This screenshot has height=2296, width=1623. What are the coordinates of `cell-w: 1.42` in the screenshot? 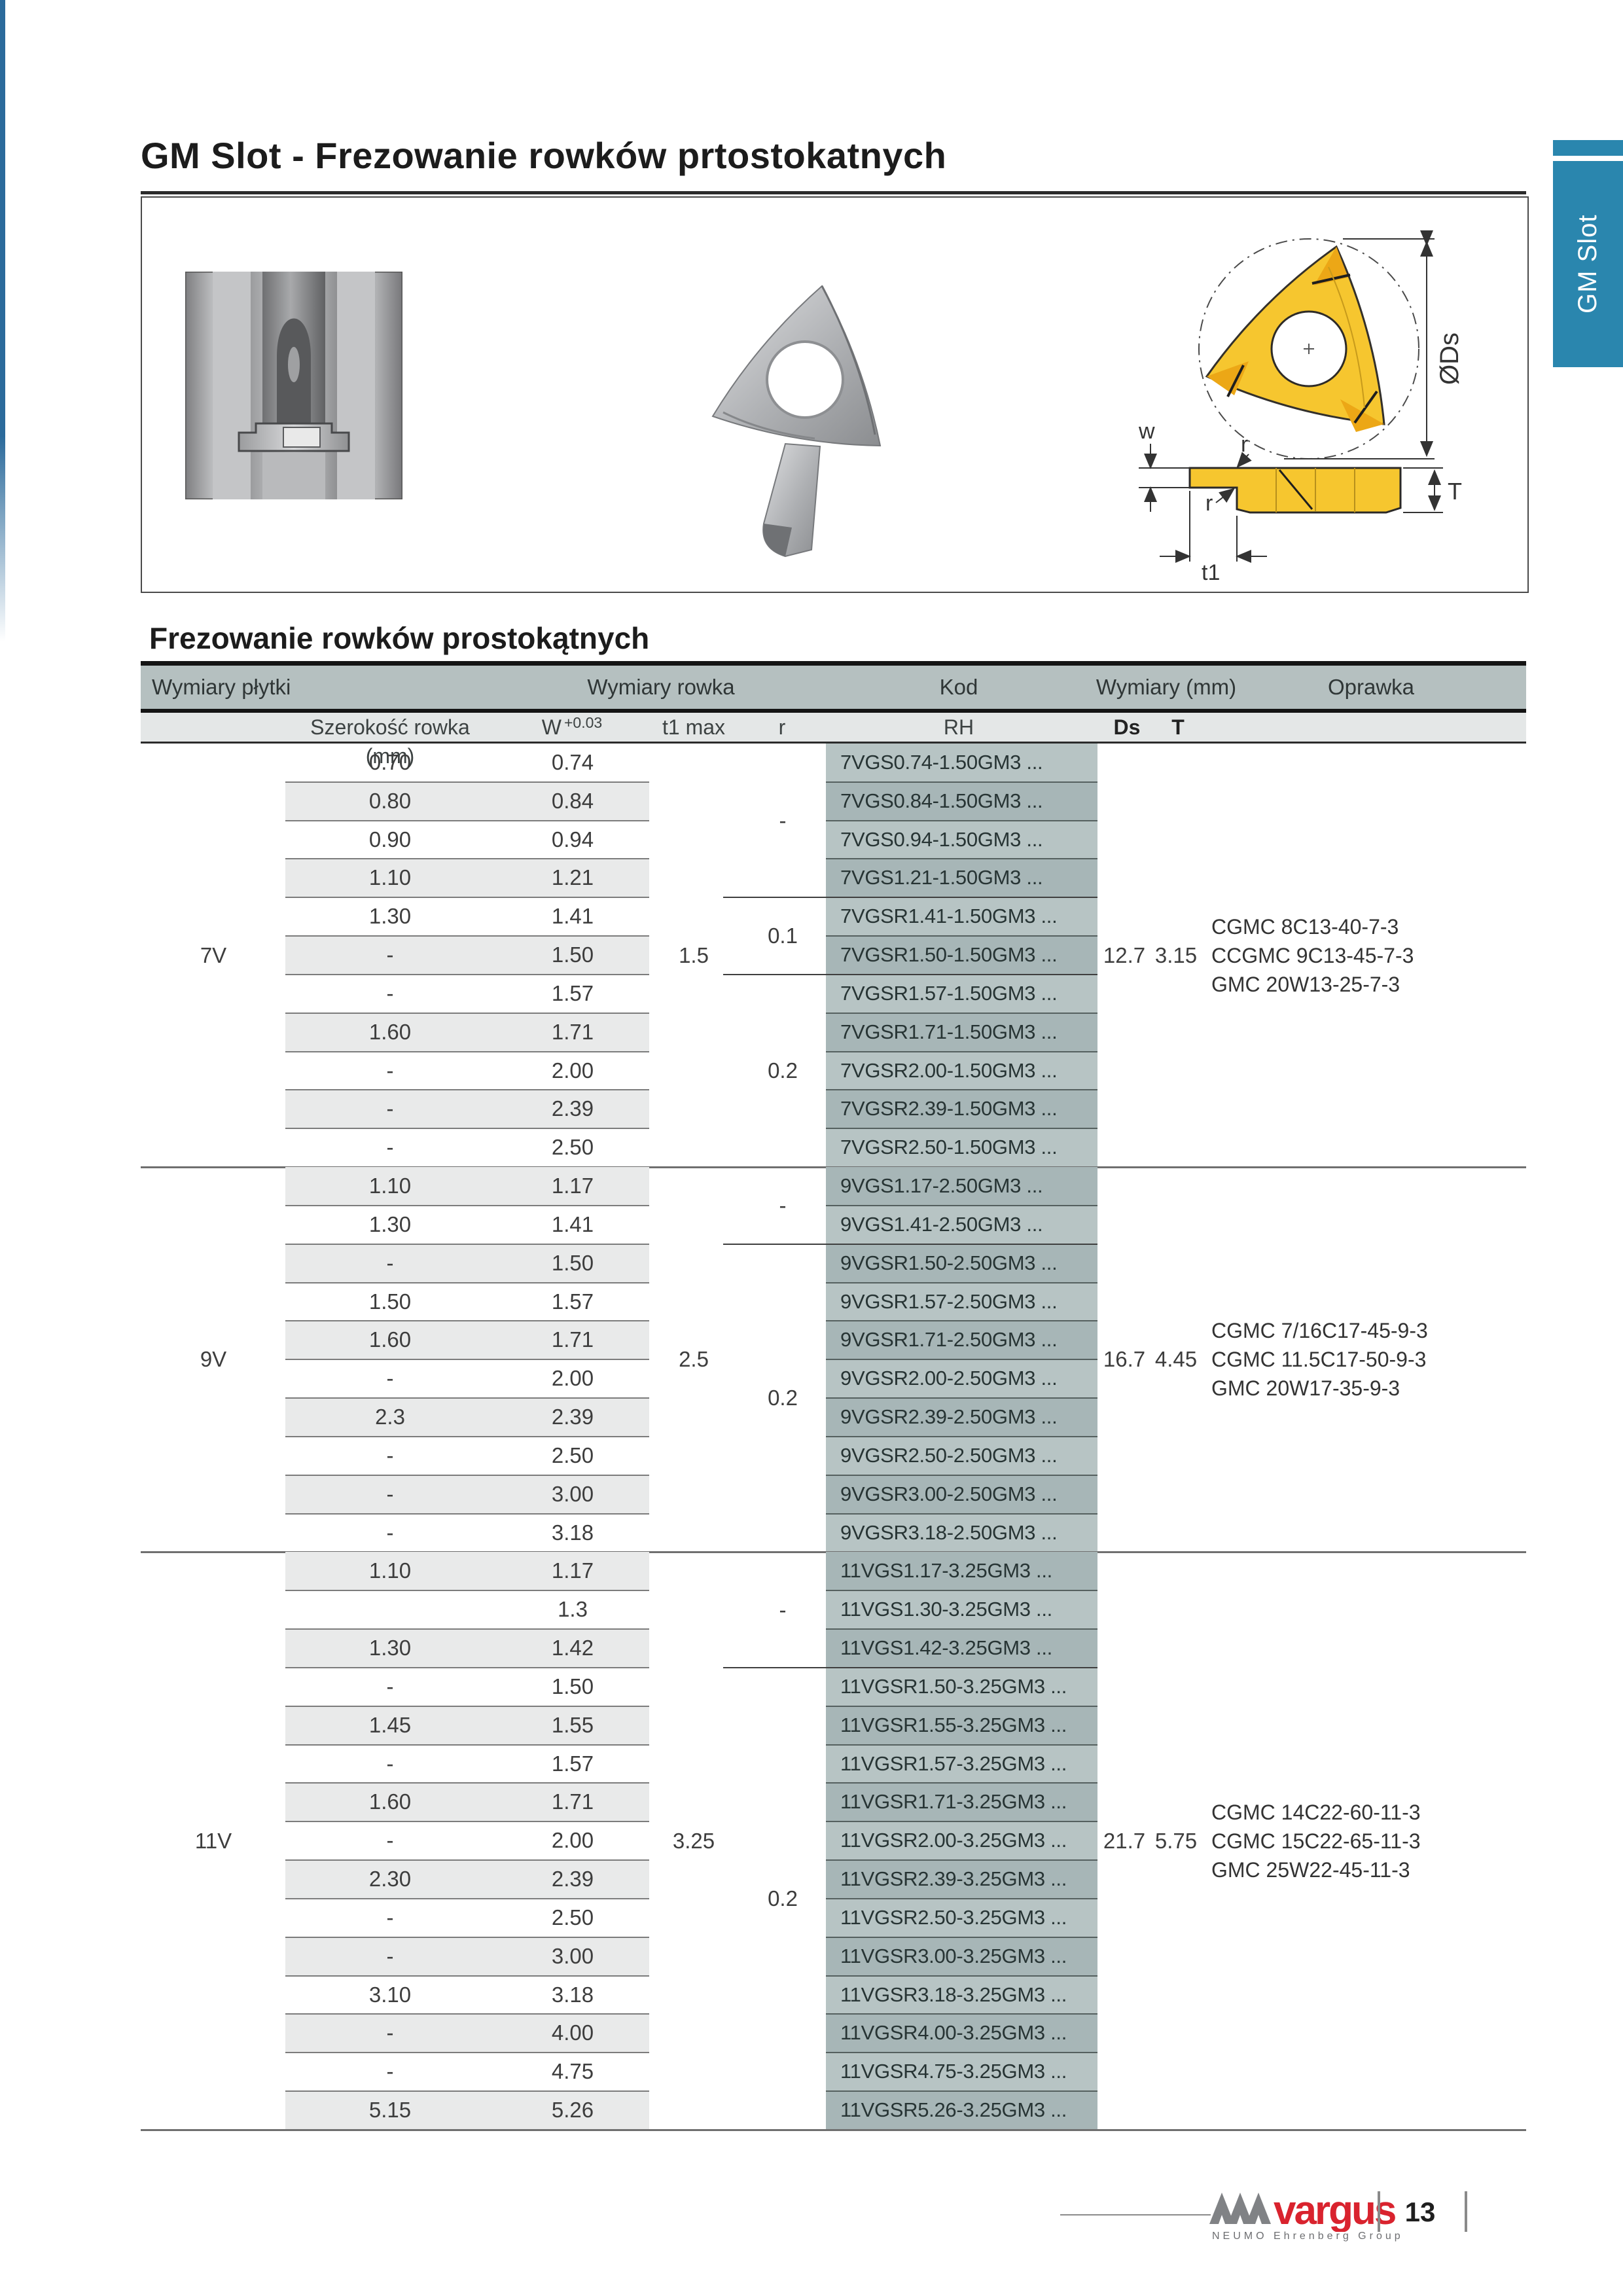 It's located at (572, 1648).